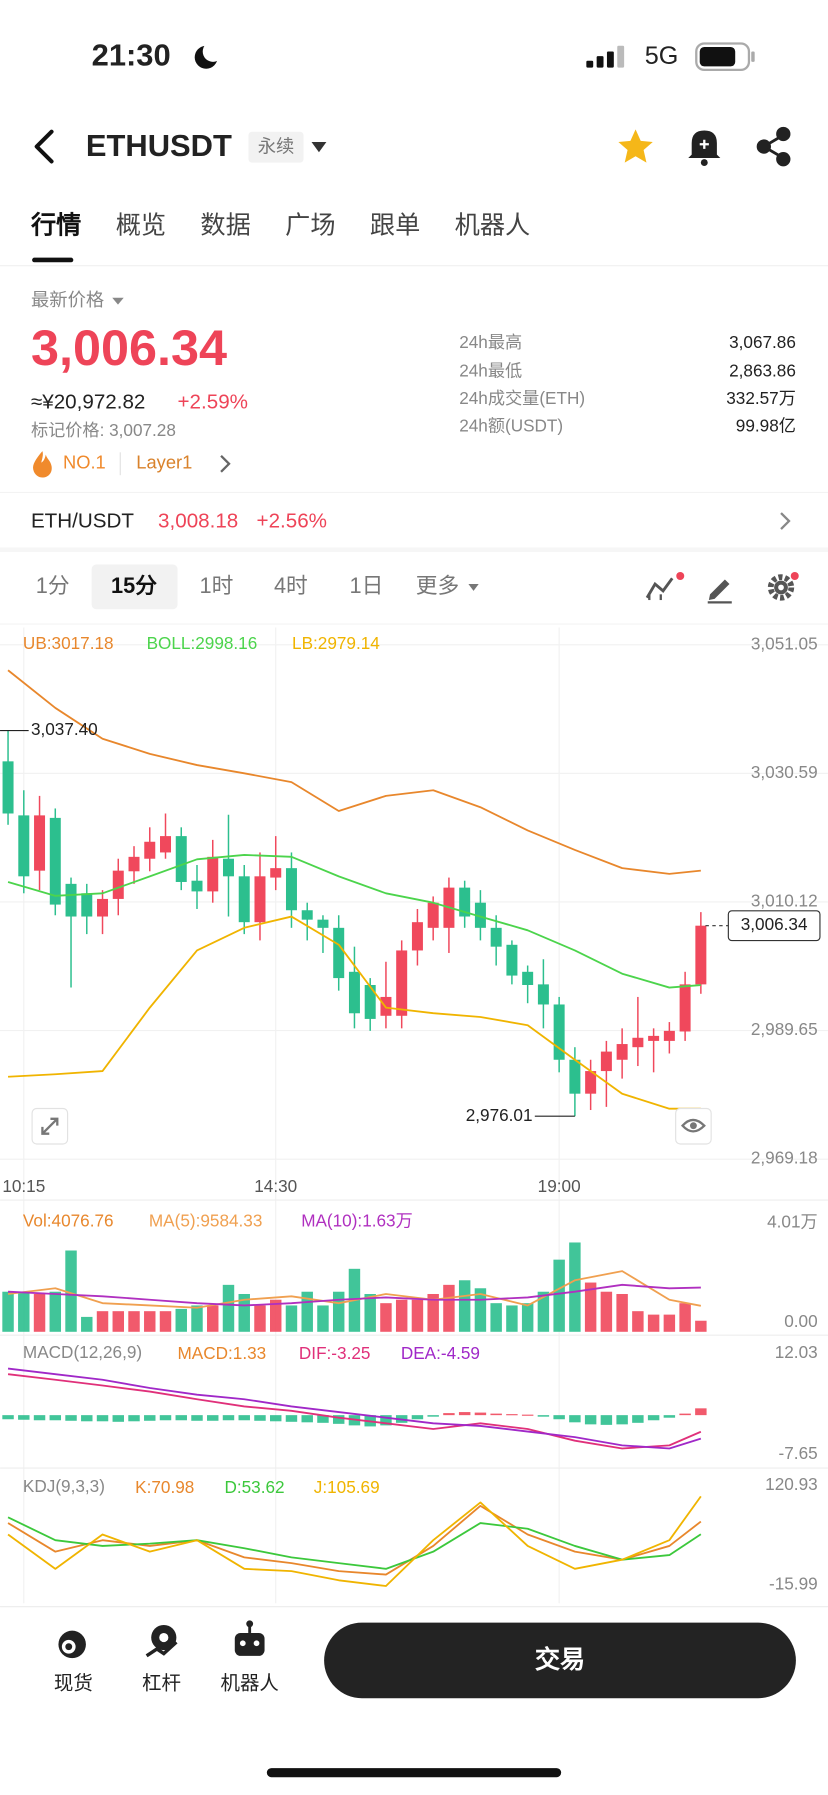 This screenshot has height=1795, width=828. What do you see at coordinates (762, 371) in the screenshot?
I see `stat-value: 2,863.86` at bounding box center [762, 371].